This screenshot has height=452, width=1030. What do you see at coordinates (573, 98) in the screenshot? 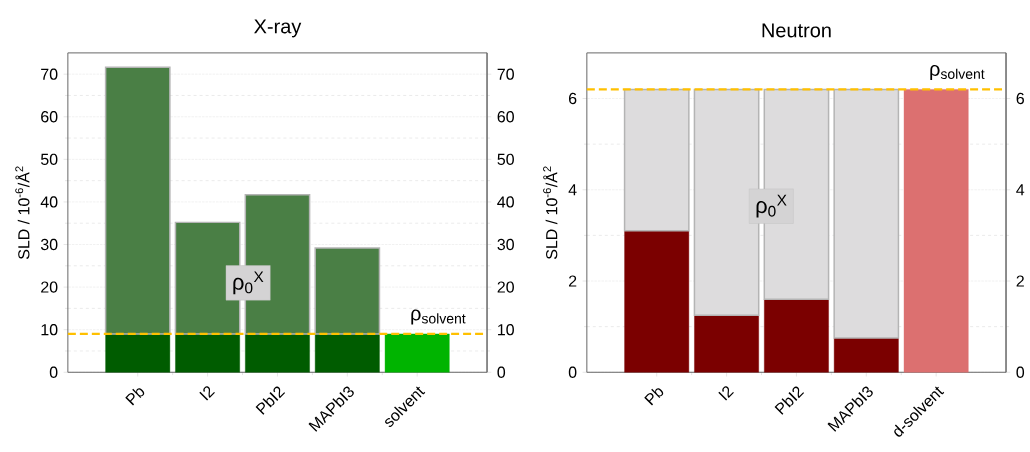
I see `y-tick-label: 6` at bounding box center [573, 98].